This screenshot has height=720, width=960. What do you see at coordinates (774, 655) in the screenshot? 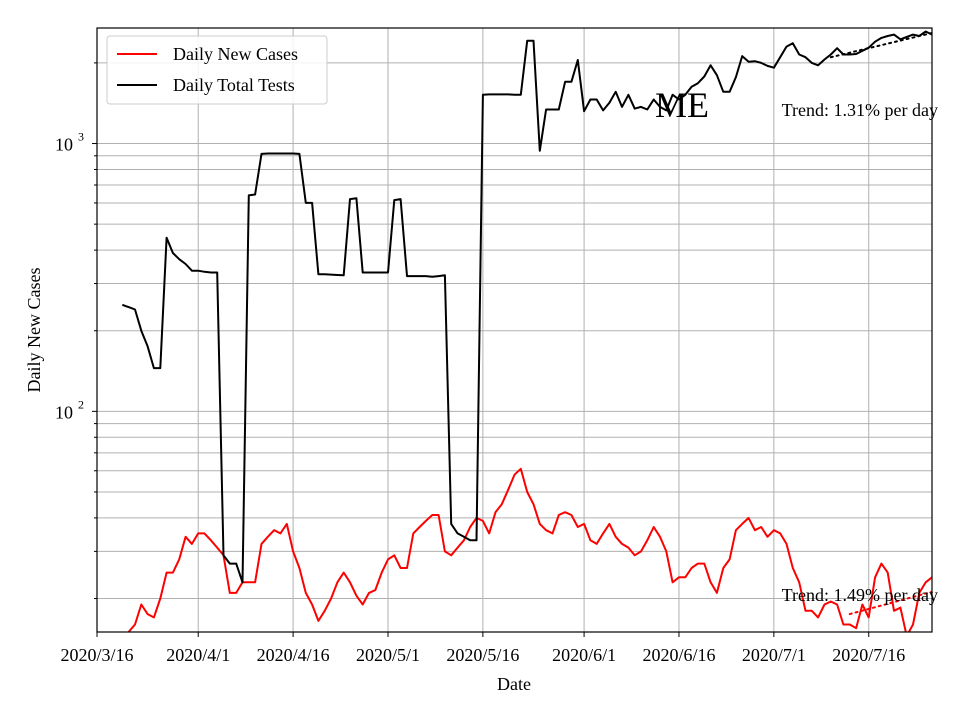
I see `x-tick-label: 2020/7/1` at bounding box center [774, 655].